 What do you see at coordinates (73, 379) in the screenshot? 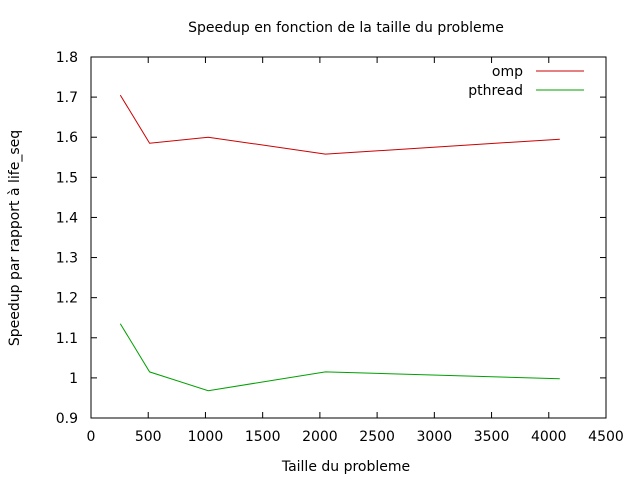
I see `y-tick-label: 1` at bounding box center [73, 379].